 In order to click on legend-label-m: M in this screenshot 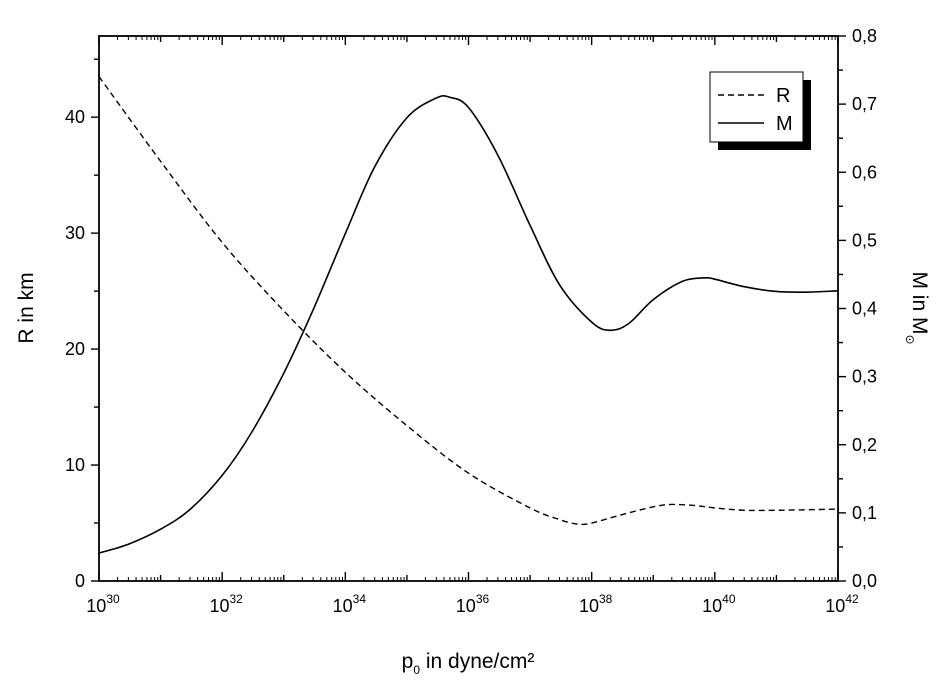, I will do `click(784, 124)`.